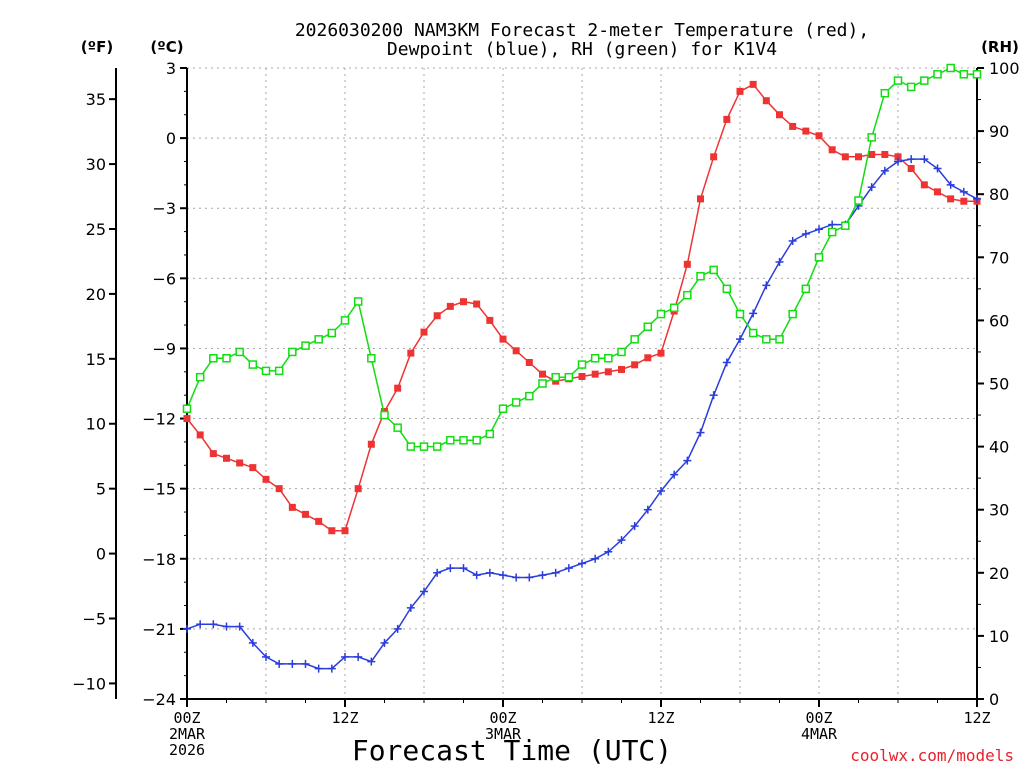 The width and height of the screenshot is (1024, 768). What do you see at coordinates (97, 47) in the screenshot?
I see `fahrenheit-unit-label: (ºF)` at bounding box center [97, 47].